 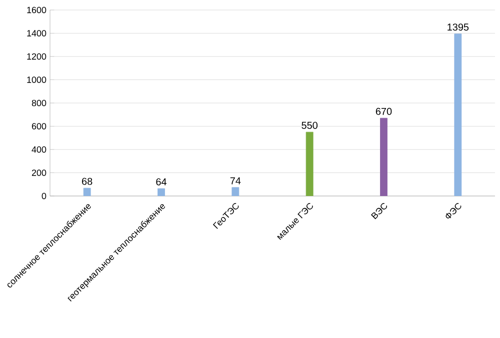 What do you see at coordinates (458, 27) in the screenshot?
I see `data-label: 1395` at bounding box center [458, 27].